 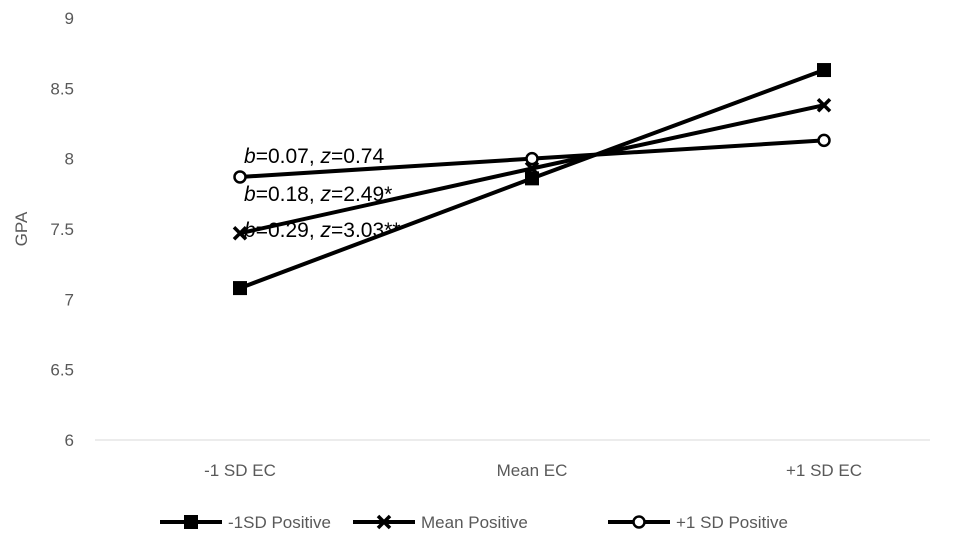 What do you see at coordinates (191, 522) in the screenshot?
I see `legend-square-marker` at bounding box center [191, 522].